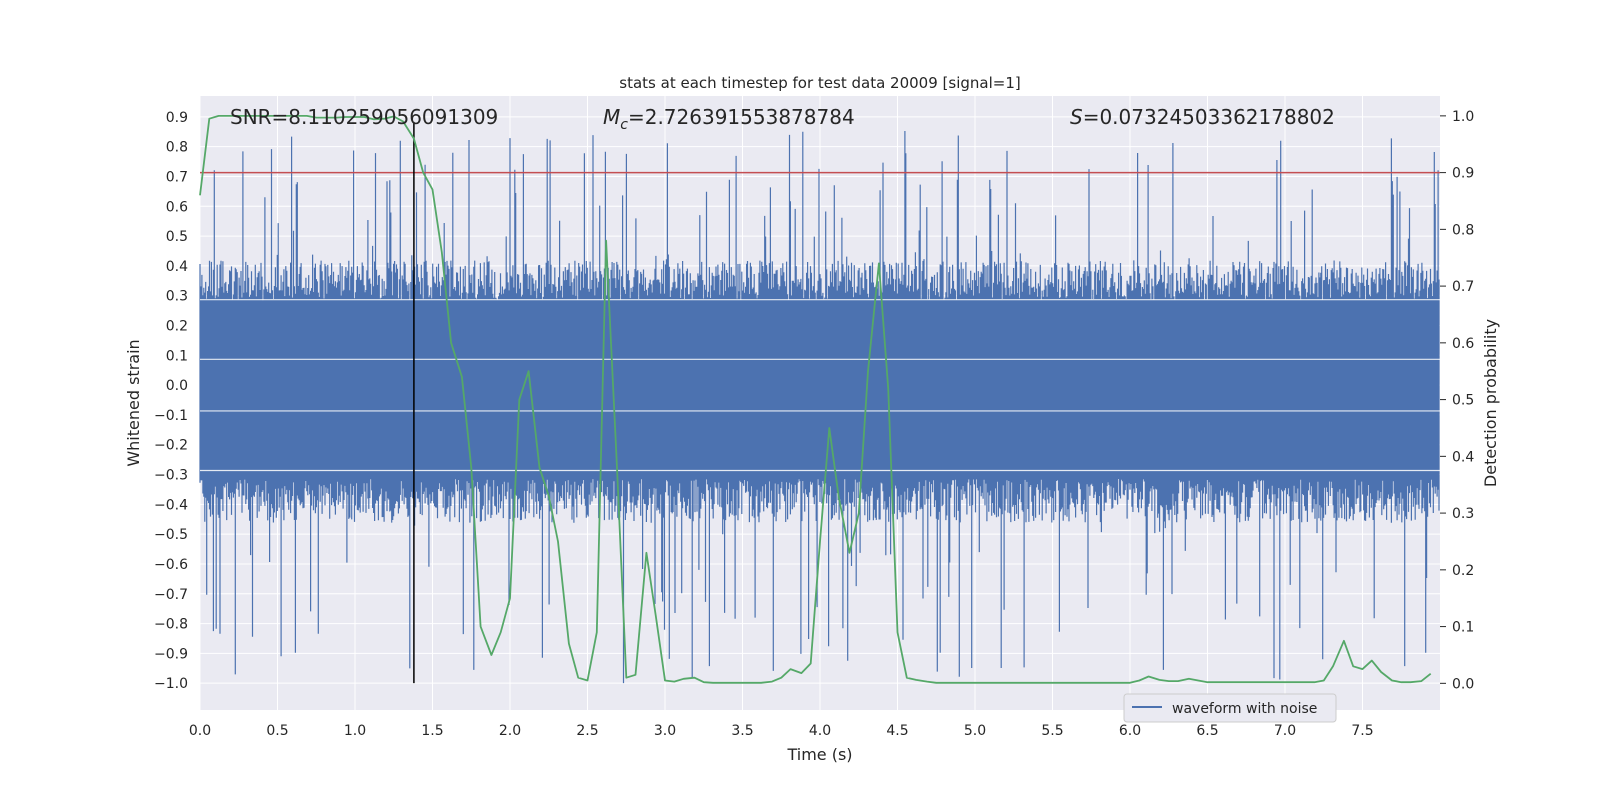 The width and height of the screenshot is (1600, 800). What do you see at coordinates (177, 118) in the screenshot?
I see `y-left-tick-label: 0.9` at bounding box center [177, 118].